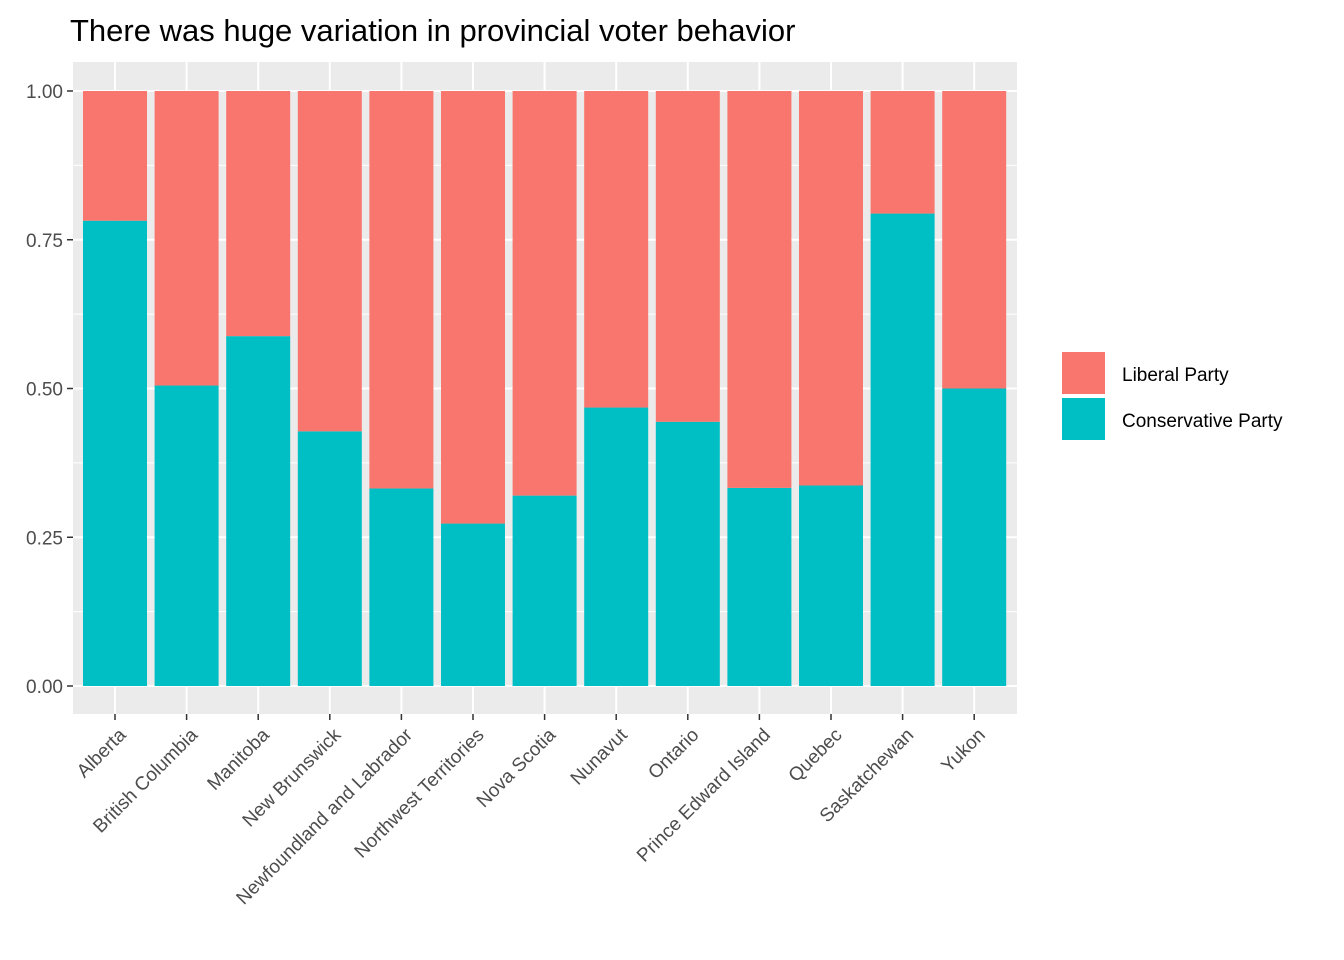 The height and width of the screenshot is (960, 1344). I want to click on x-tick-label: Yukon, so click(964, 751).